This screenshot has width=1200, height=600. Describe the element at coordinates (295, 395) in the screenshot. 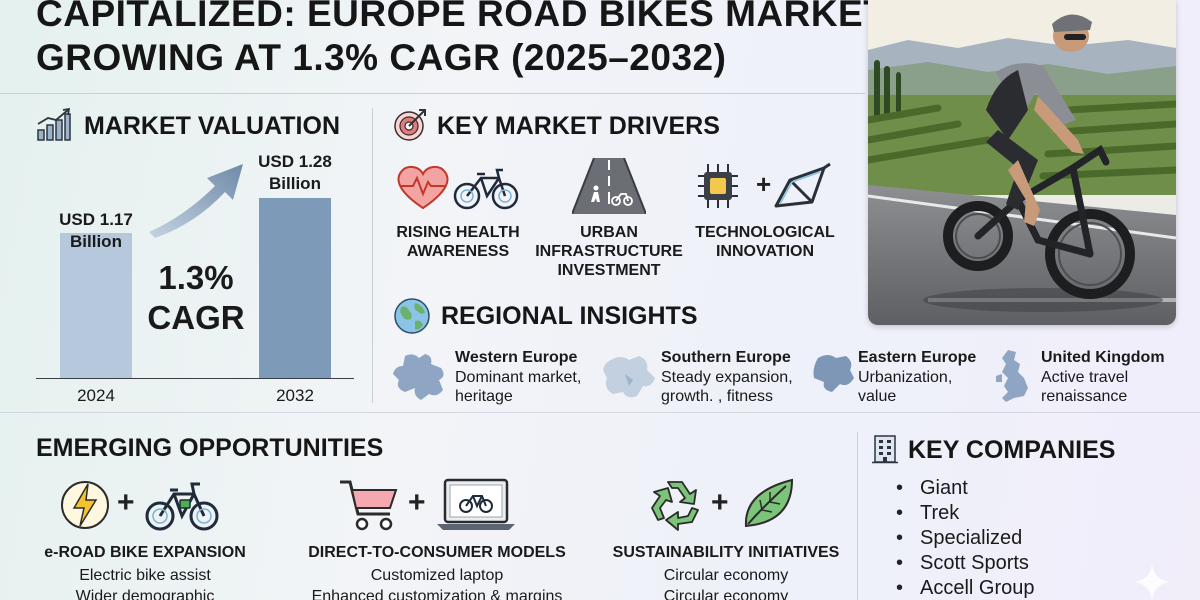

I see `year-label-2032: 2032` at that location.